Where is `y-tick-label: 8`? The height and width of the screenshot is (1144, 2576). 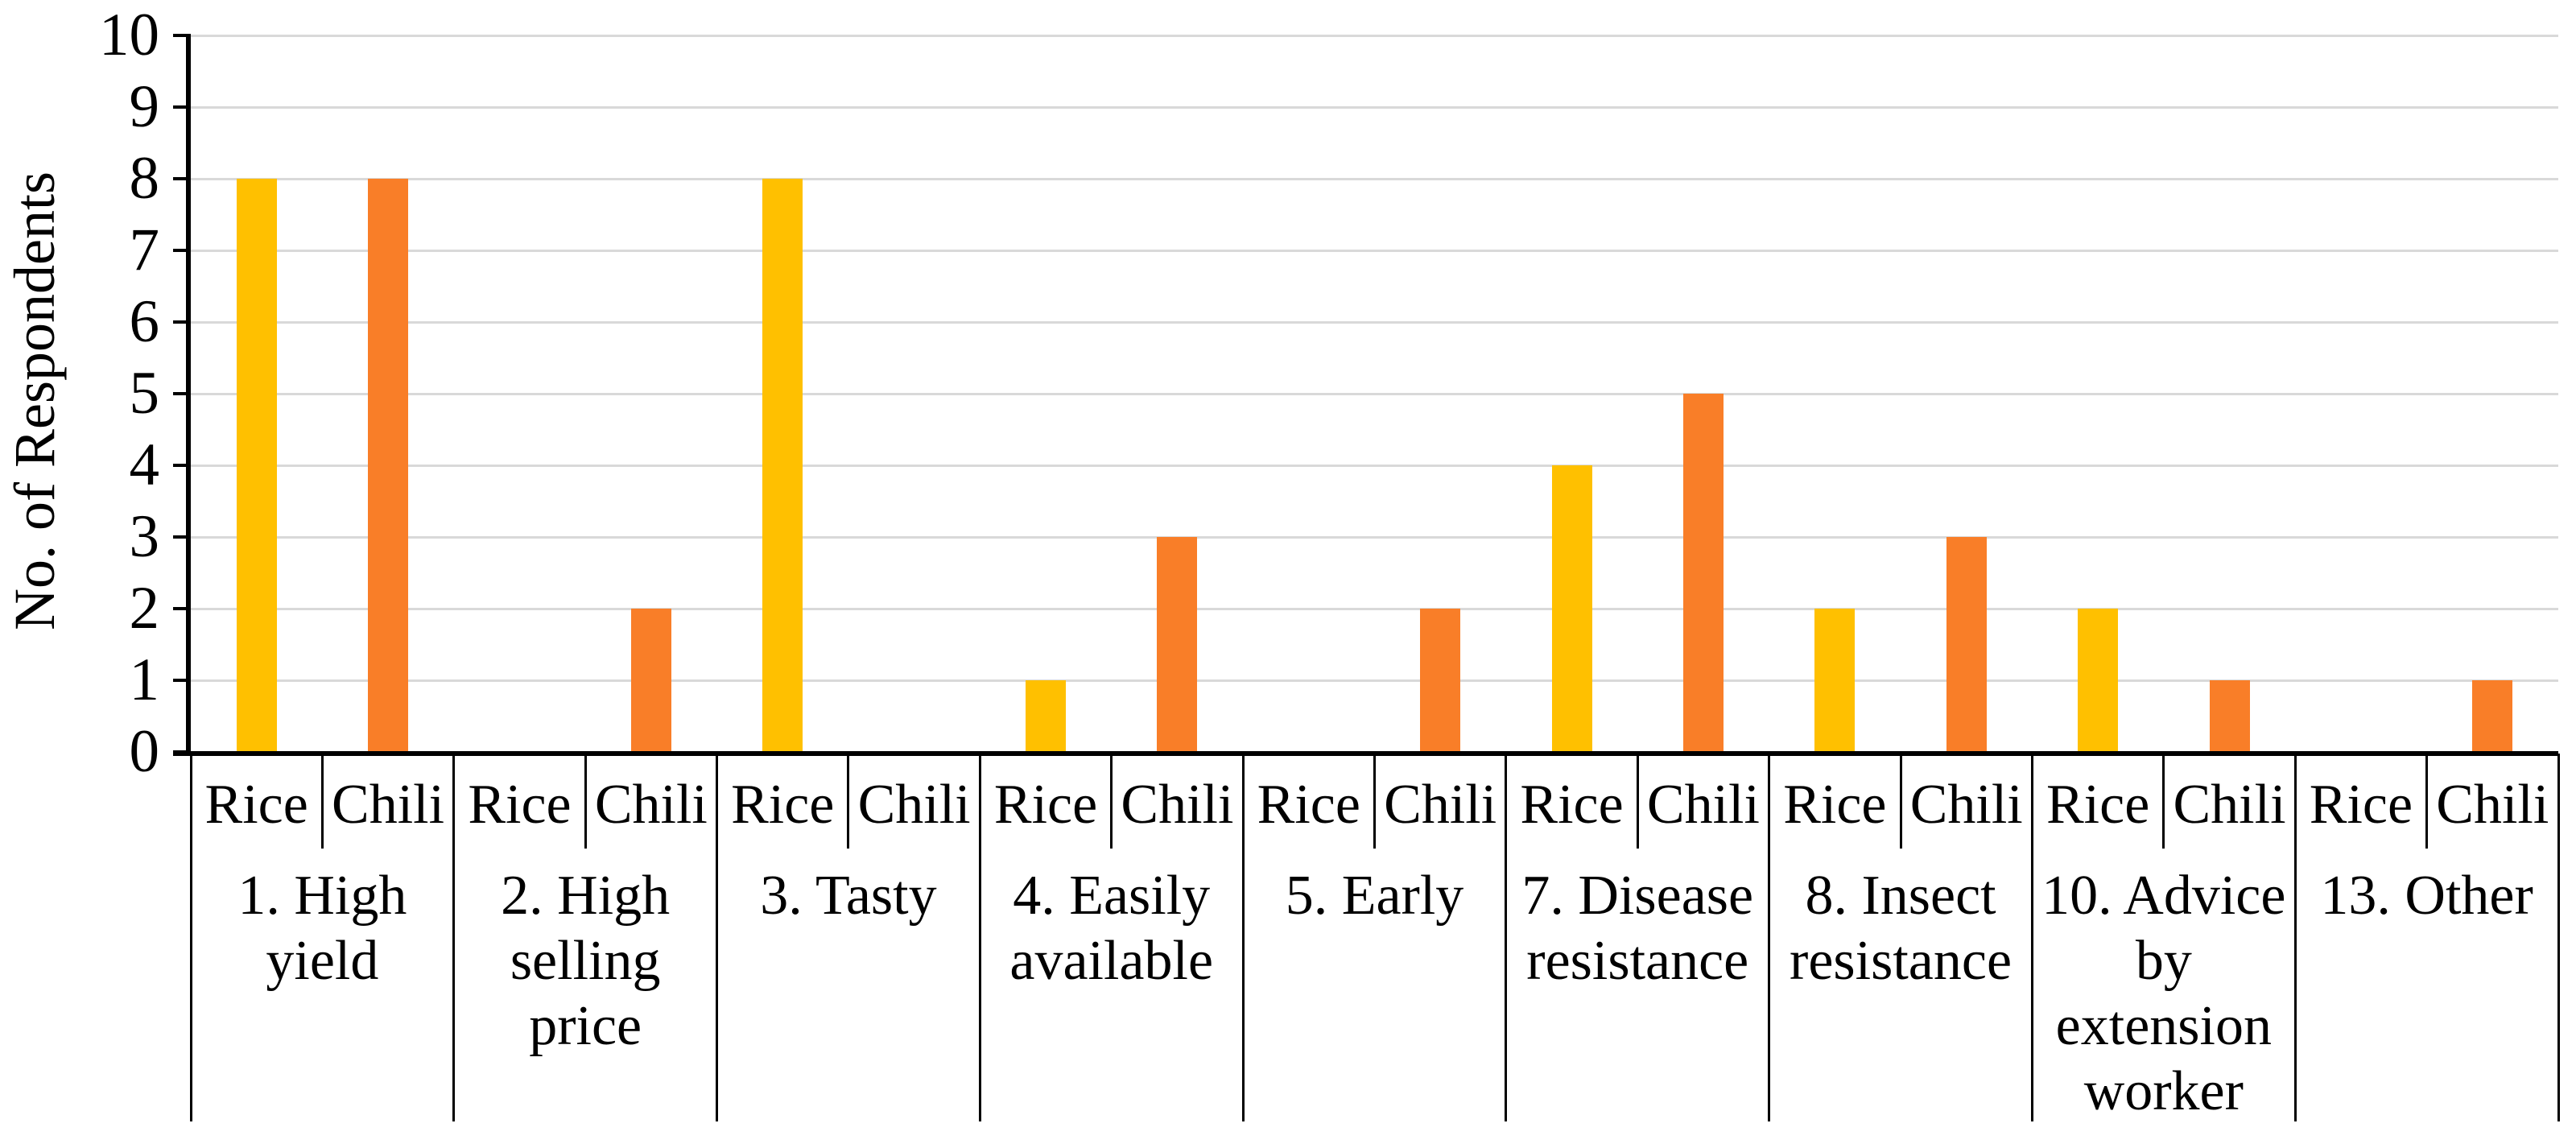 y-tick-label: 8 is located at coordinates (144, 178).